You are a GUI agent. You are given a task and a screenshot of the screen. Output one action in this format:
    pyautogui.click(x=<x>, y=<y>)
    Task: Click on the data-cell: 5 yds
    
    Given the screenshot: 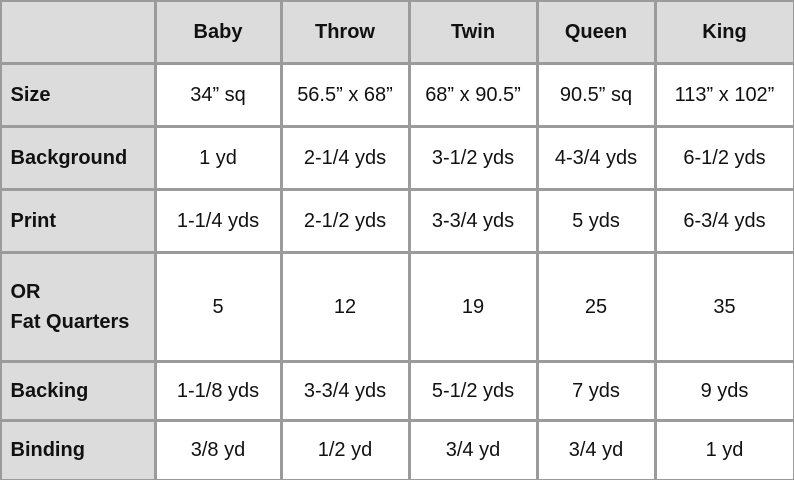 What is the action you would take?
    pyautogui.click(x=596, y=220)
    